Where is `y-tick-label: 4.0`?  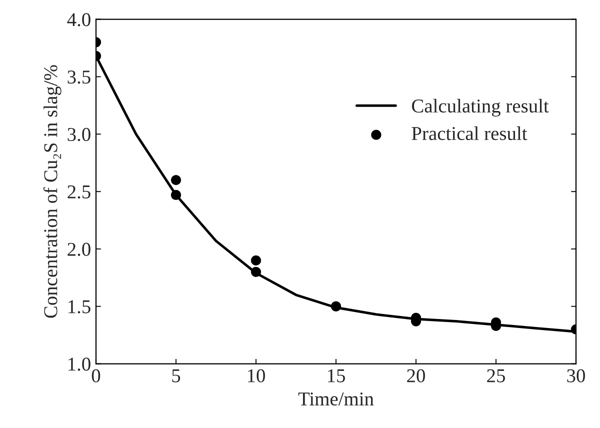
y-tick-label: 4.0 is located at coordinates (78, 19).